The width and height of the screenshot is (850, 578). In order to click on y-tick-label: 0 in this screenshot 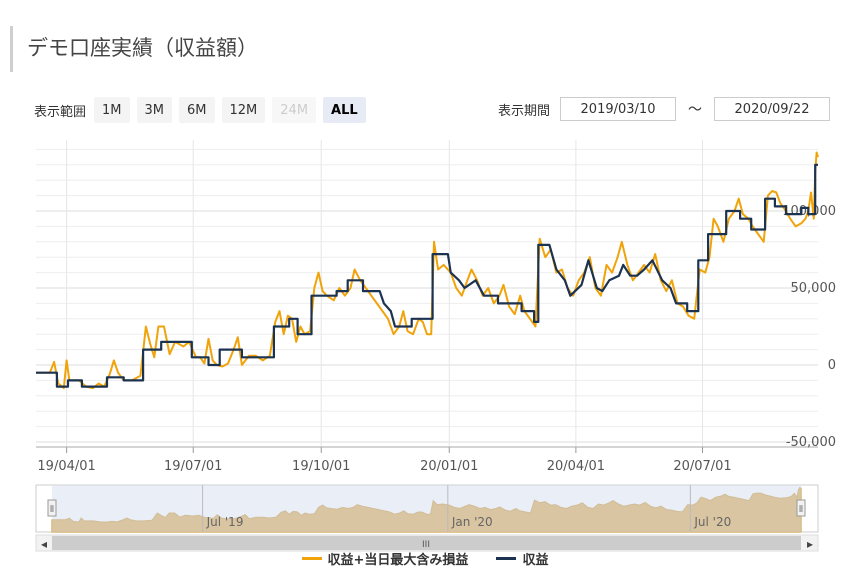, I will do `click(832, 365)`.